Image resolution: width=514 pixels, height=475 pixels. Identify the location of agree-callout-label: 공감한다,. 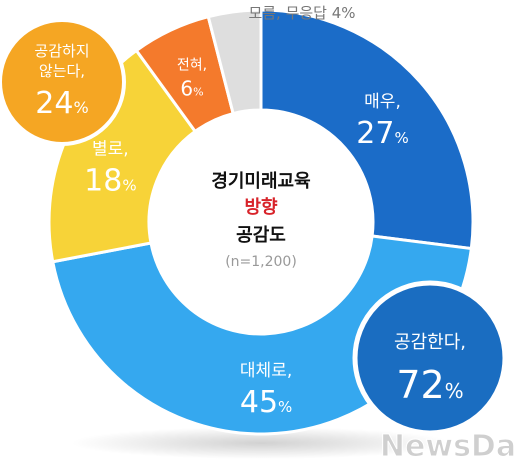
(430, 342).